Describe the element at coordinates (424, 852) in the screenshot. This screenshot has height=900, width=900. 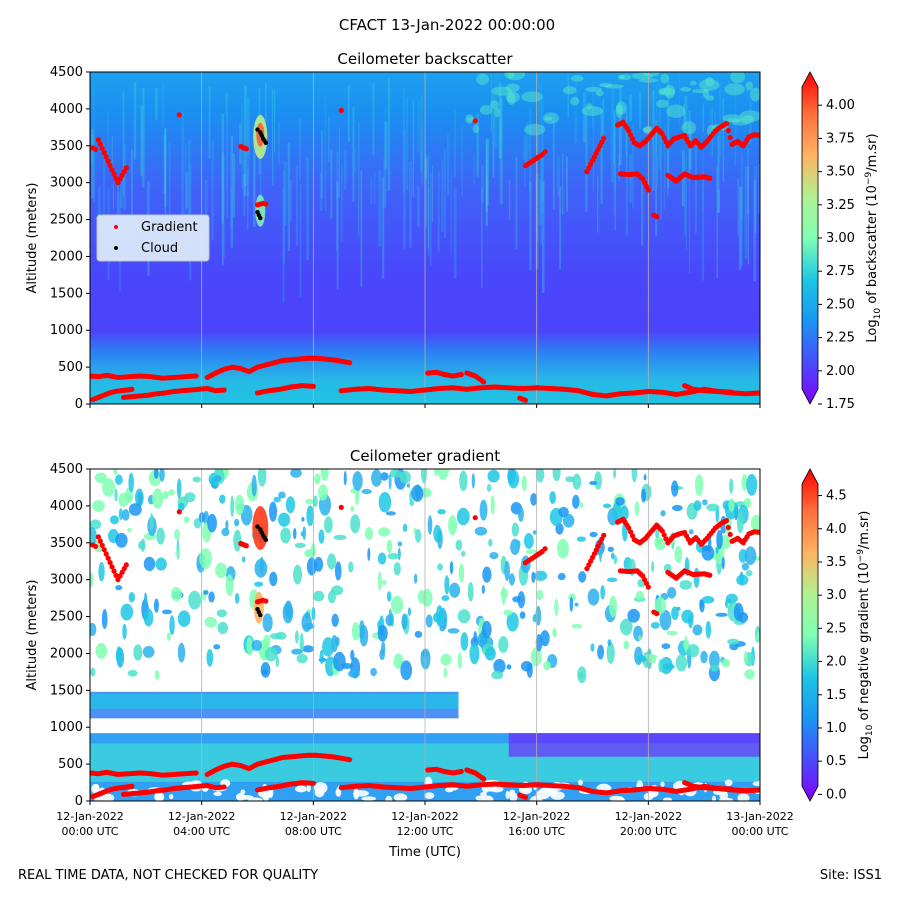
I see `x-axis-label: Time (UTC)` at that location.